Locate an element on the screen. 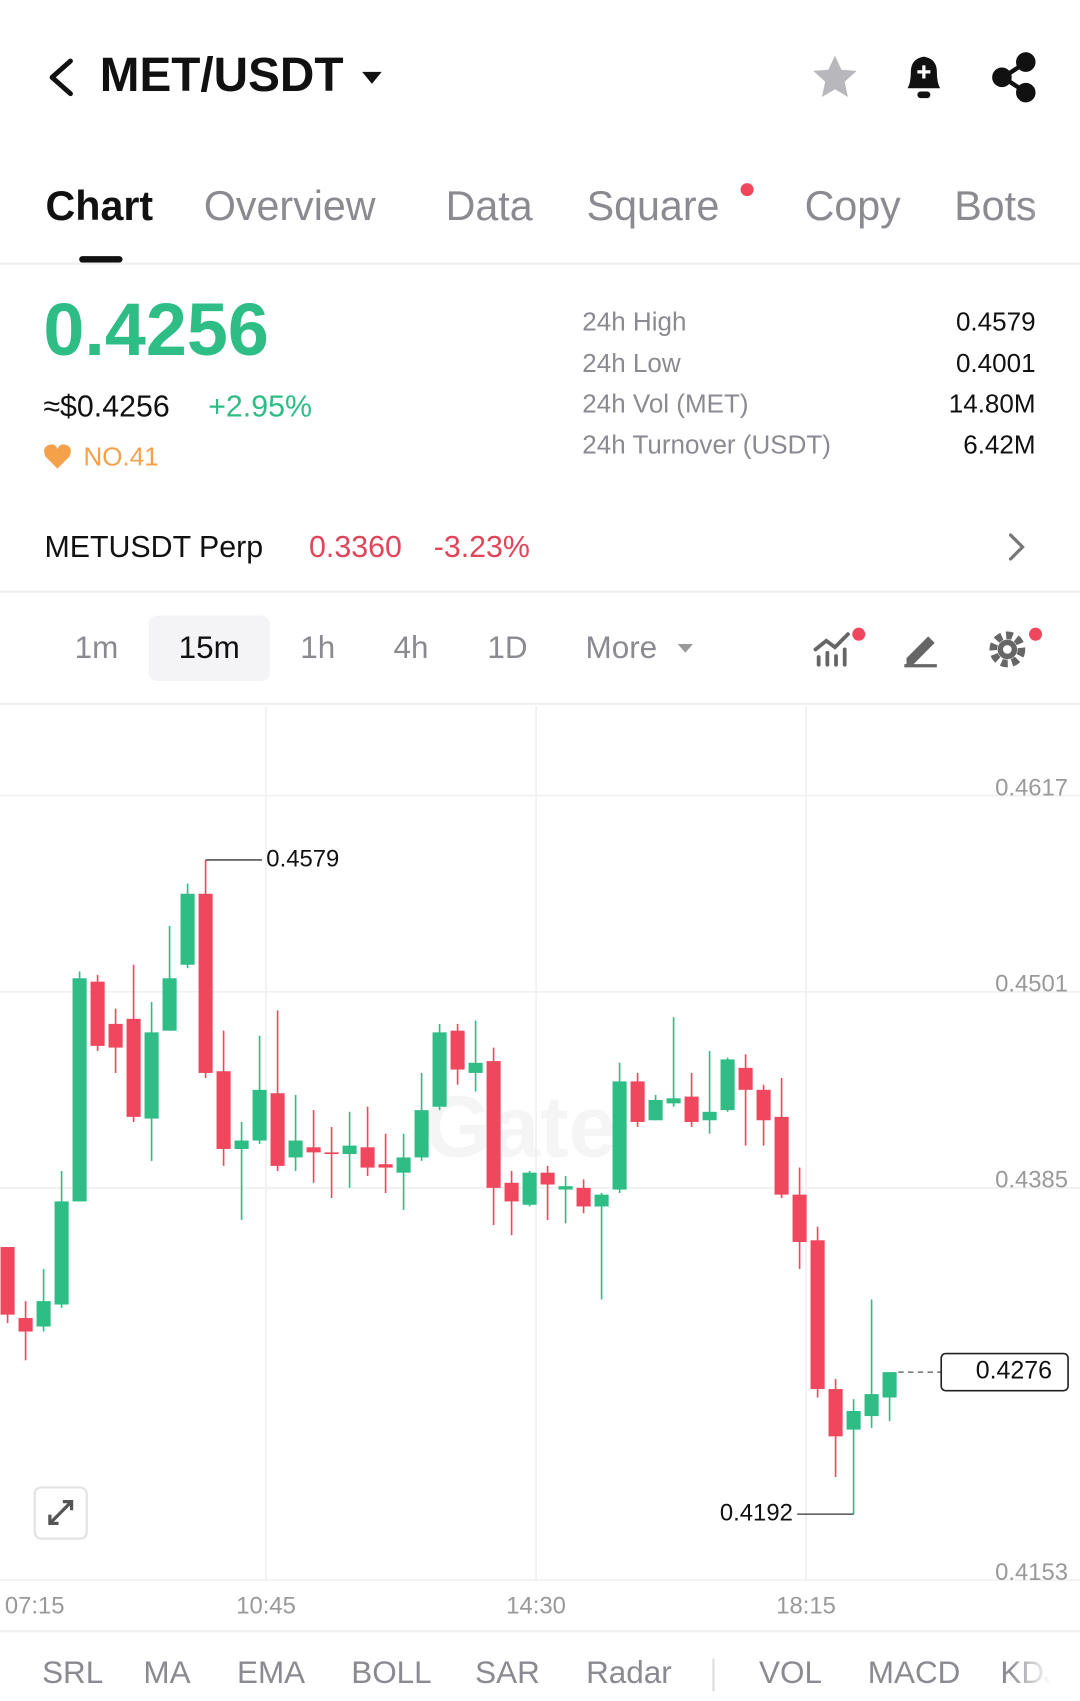 Image resolution: width=1080 pixels, height=1701 pixels. rank: NO.41 is located at coordinates (120, 457).